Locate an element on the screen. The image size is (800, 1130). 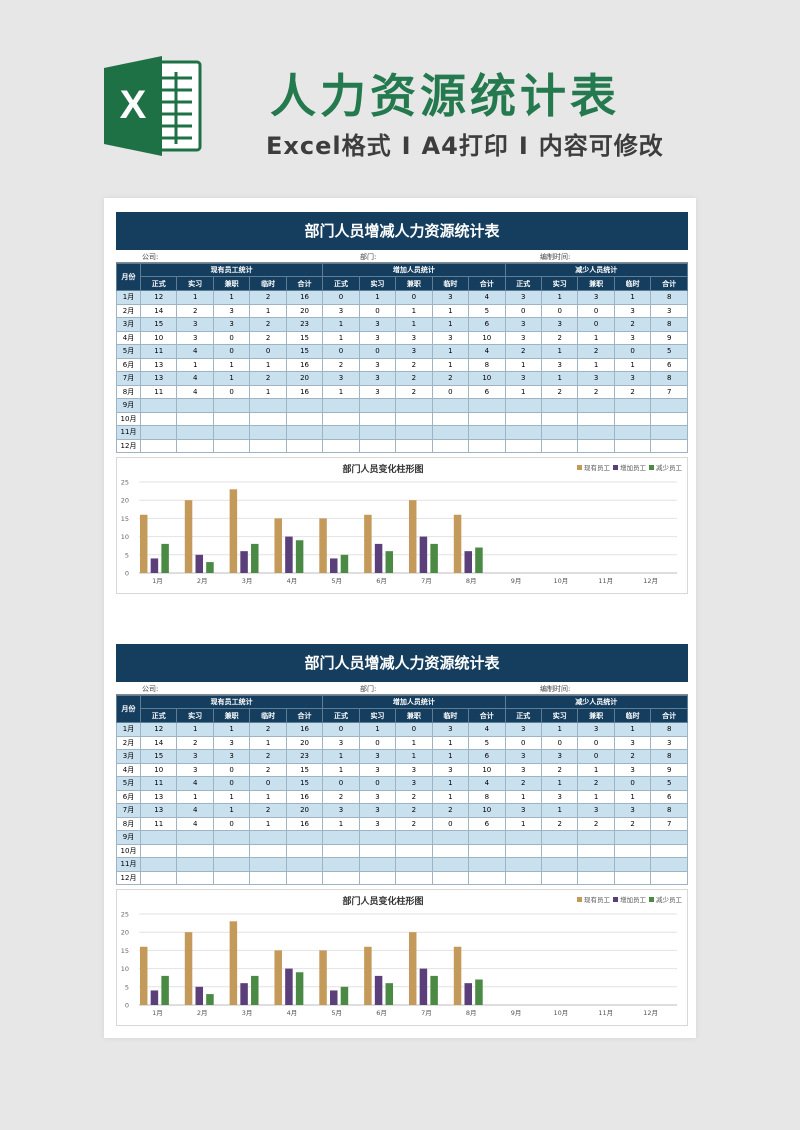
value-cell: 11 is located at coordinates (158, 823).